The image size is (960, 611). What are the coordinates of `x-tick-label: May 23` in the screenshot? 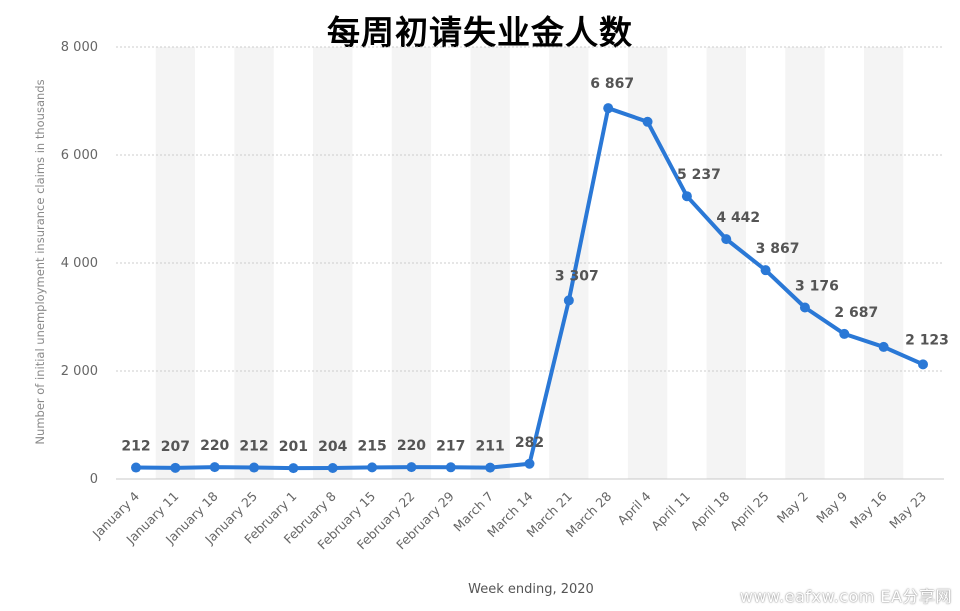 It's located at (907, 510).